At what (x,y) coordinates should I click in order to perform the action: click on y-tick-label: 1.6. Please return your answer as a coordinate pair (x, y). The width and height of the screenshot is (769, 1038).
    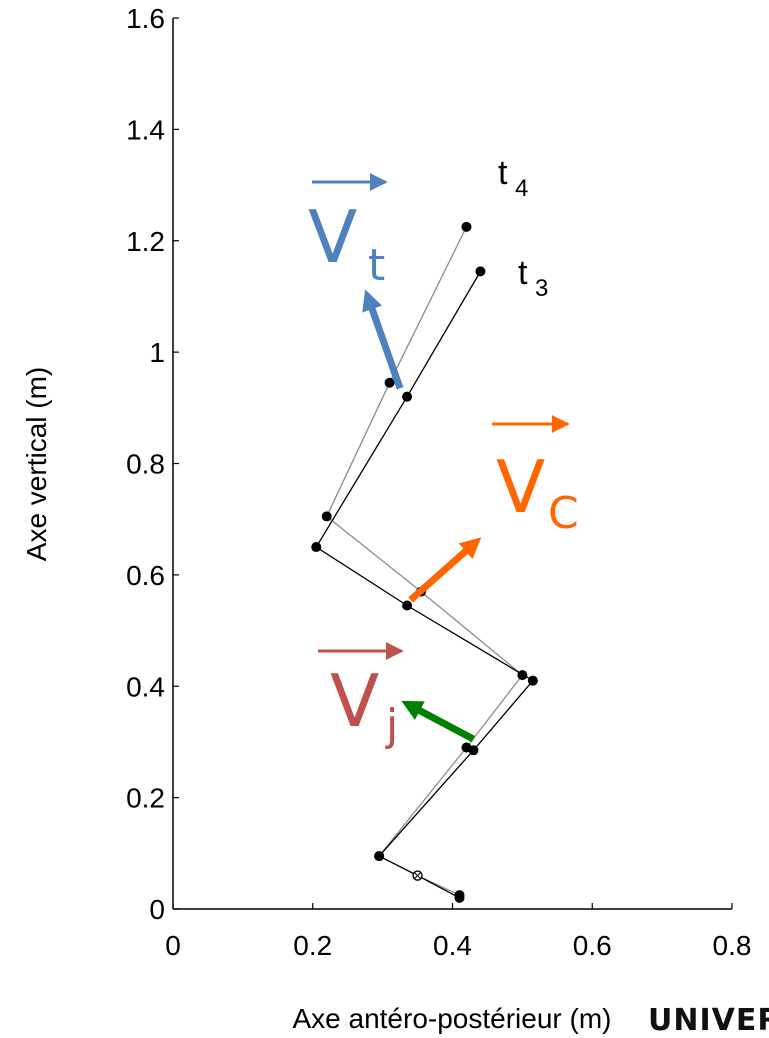
    Looking at the image, I should click on (145, 18).